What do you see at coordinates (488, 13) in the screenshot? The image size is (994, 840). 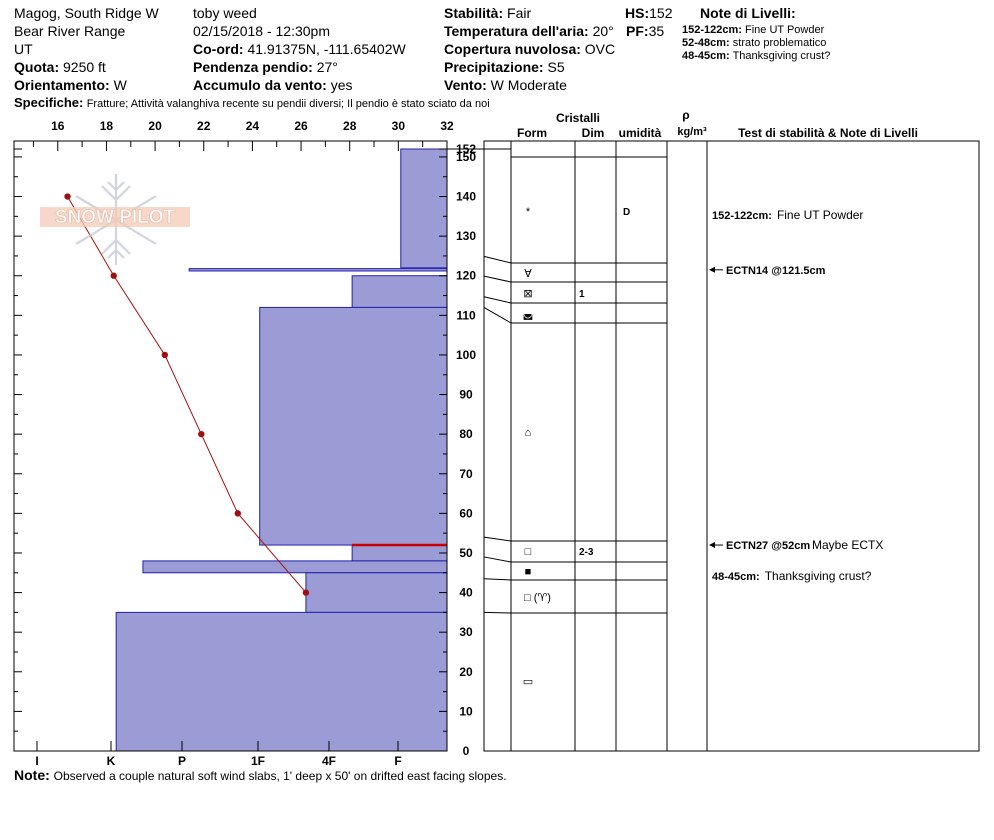 I see `stability: Stabilità: Fair` at bounding box center [488, 13].